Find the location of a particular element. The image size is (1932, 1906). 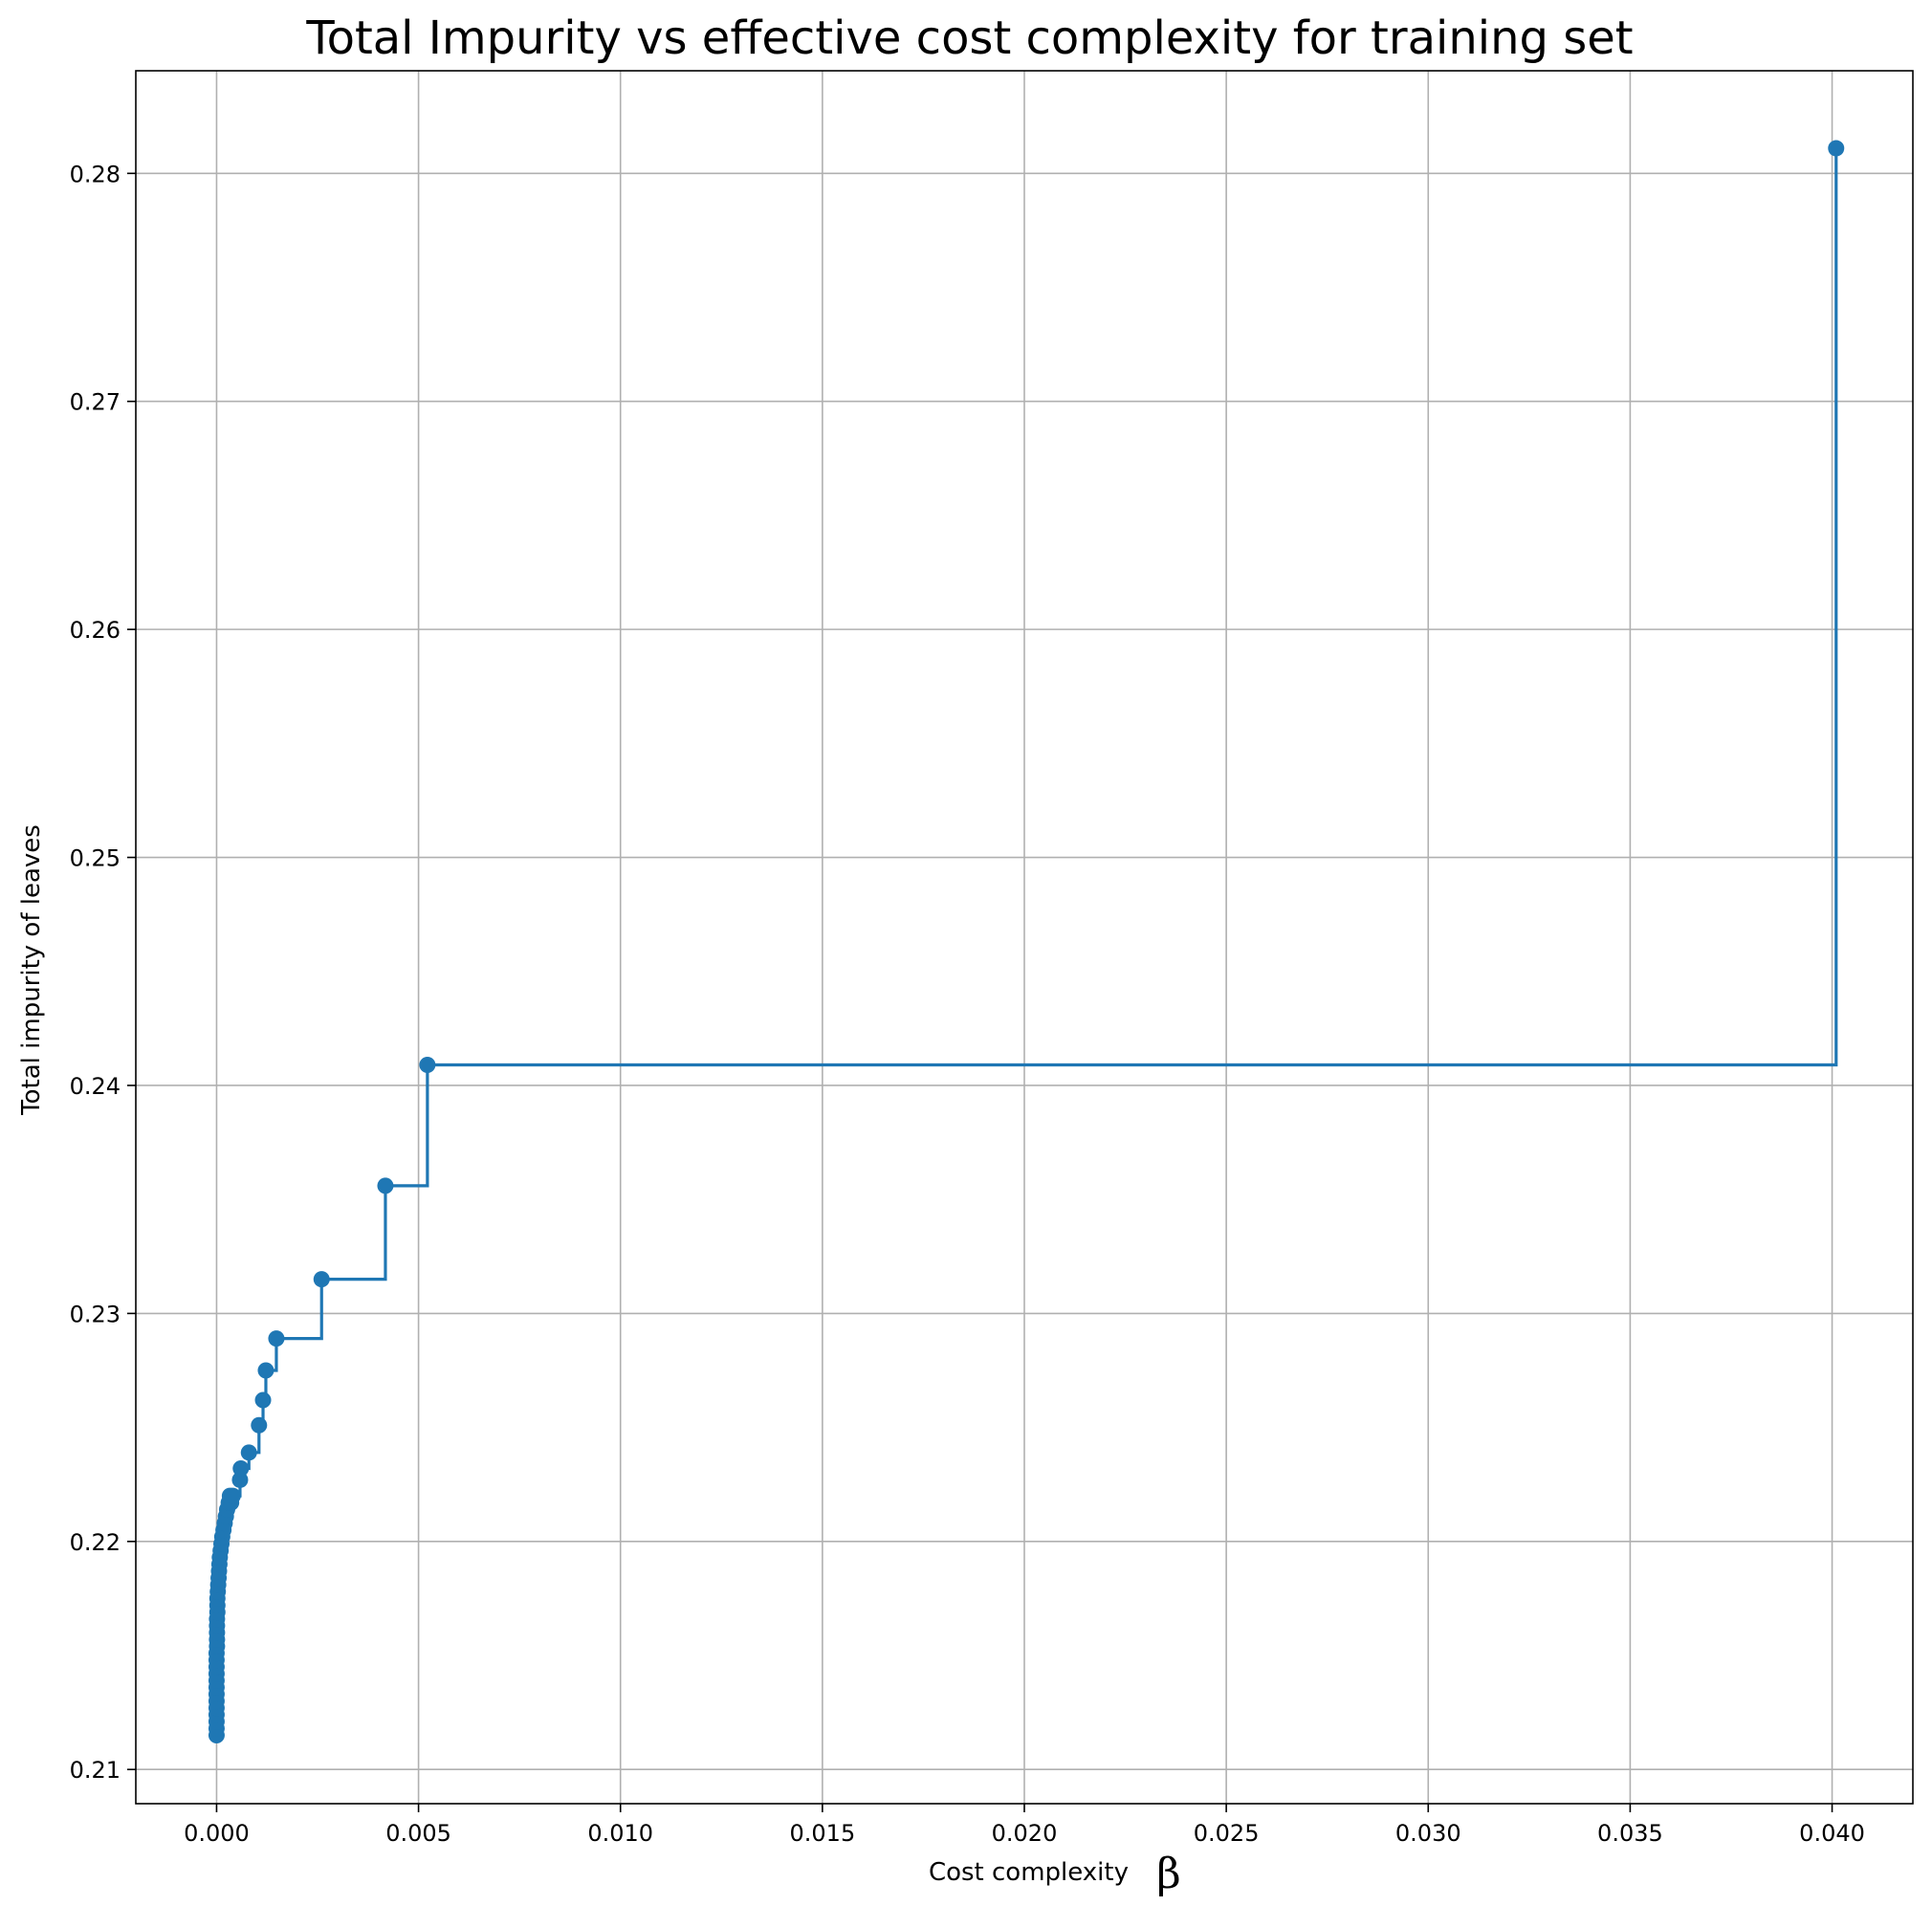

y-tick-label: 0.25 is located at coordinates (95, 858).